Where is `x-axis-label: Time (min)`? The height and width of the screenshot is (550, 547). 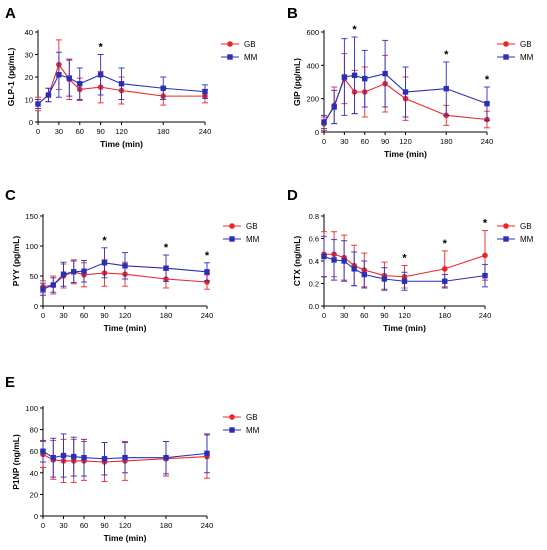 x-axis-label: Time (min) is located at coordinates (121, 144).